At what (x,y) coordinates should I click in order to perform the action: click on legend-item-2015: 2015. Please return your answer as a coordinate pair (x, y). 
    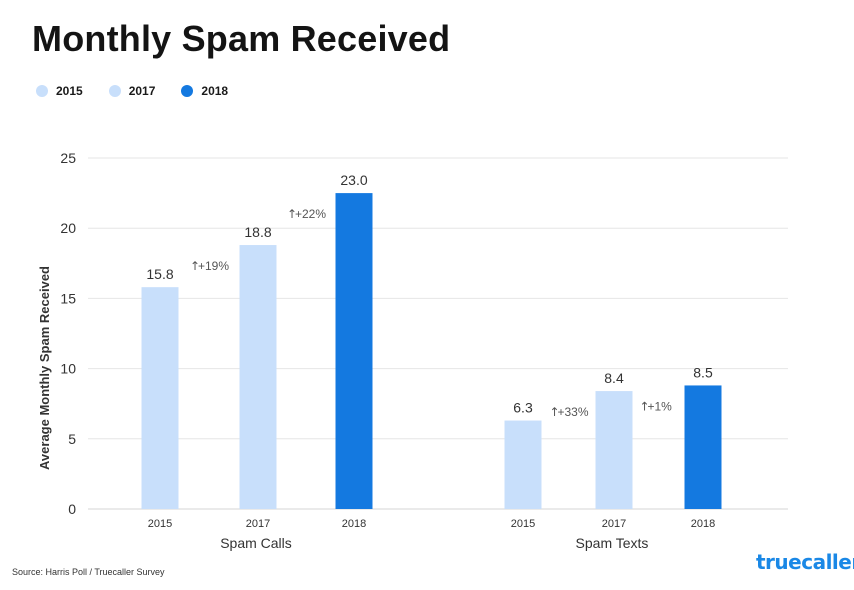
    Looking at the image, I should click on (59, 91).